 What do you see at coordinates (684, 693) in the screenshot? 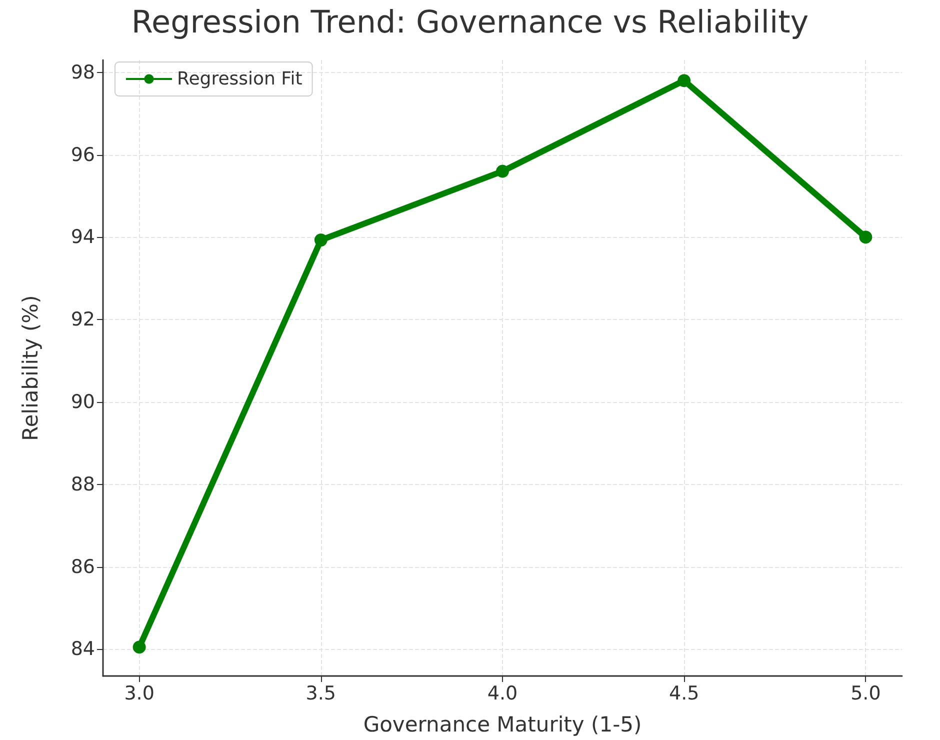
I see `x-tick-label: 4.5` at bounding box center [684, 693].